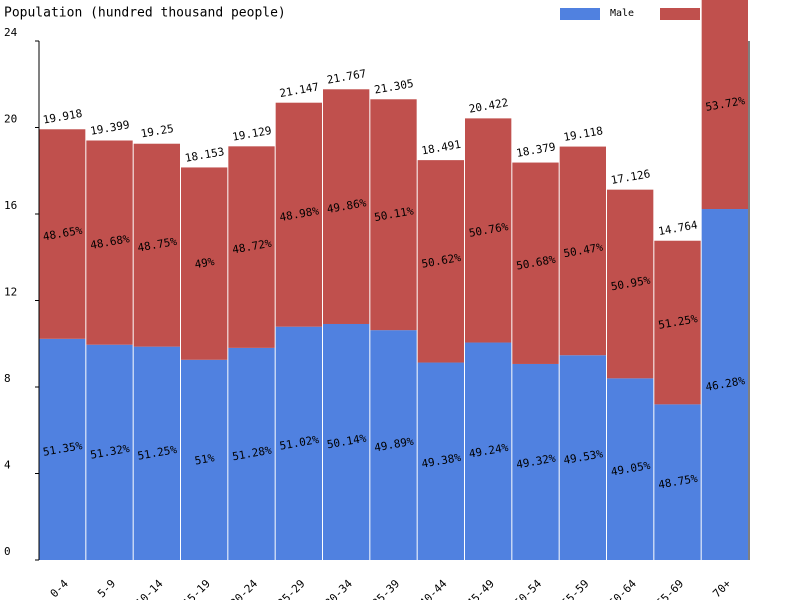 This screenshot has height=600, width=800. What do you see at coordinates (204, 155) in the screenshot?
I see `total-label: 18.153` at bounding box center [204, 155].